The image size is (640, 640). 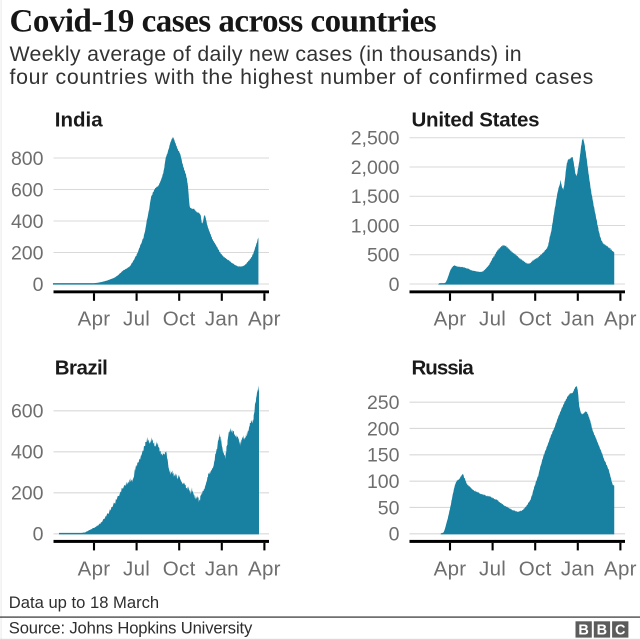 What do you see at coordinates (375, 226) in the screenshot?
I see `svg-text: 1,000` at bounding box center [375, 226].